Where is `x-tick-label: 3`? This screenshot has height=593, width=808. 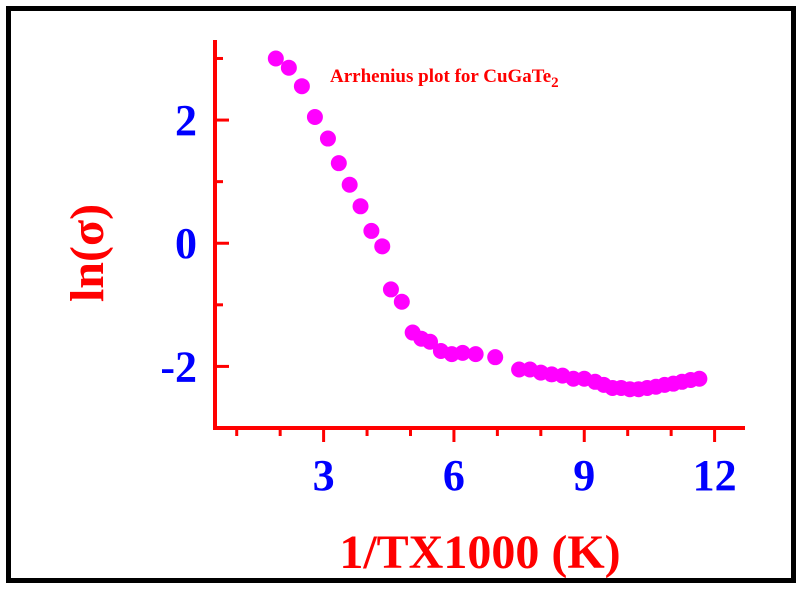 x-tick-label: 3 is located at coordinates (324, 475).